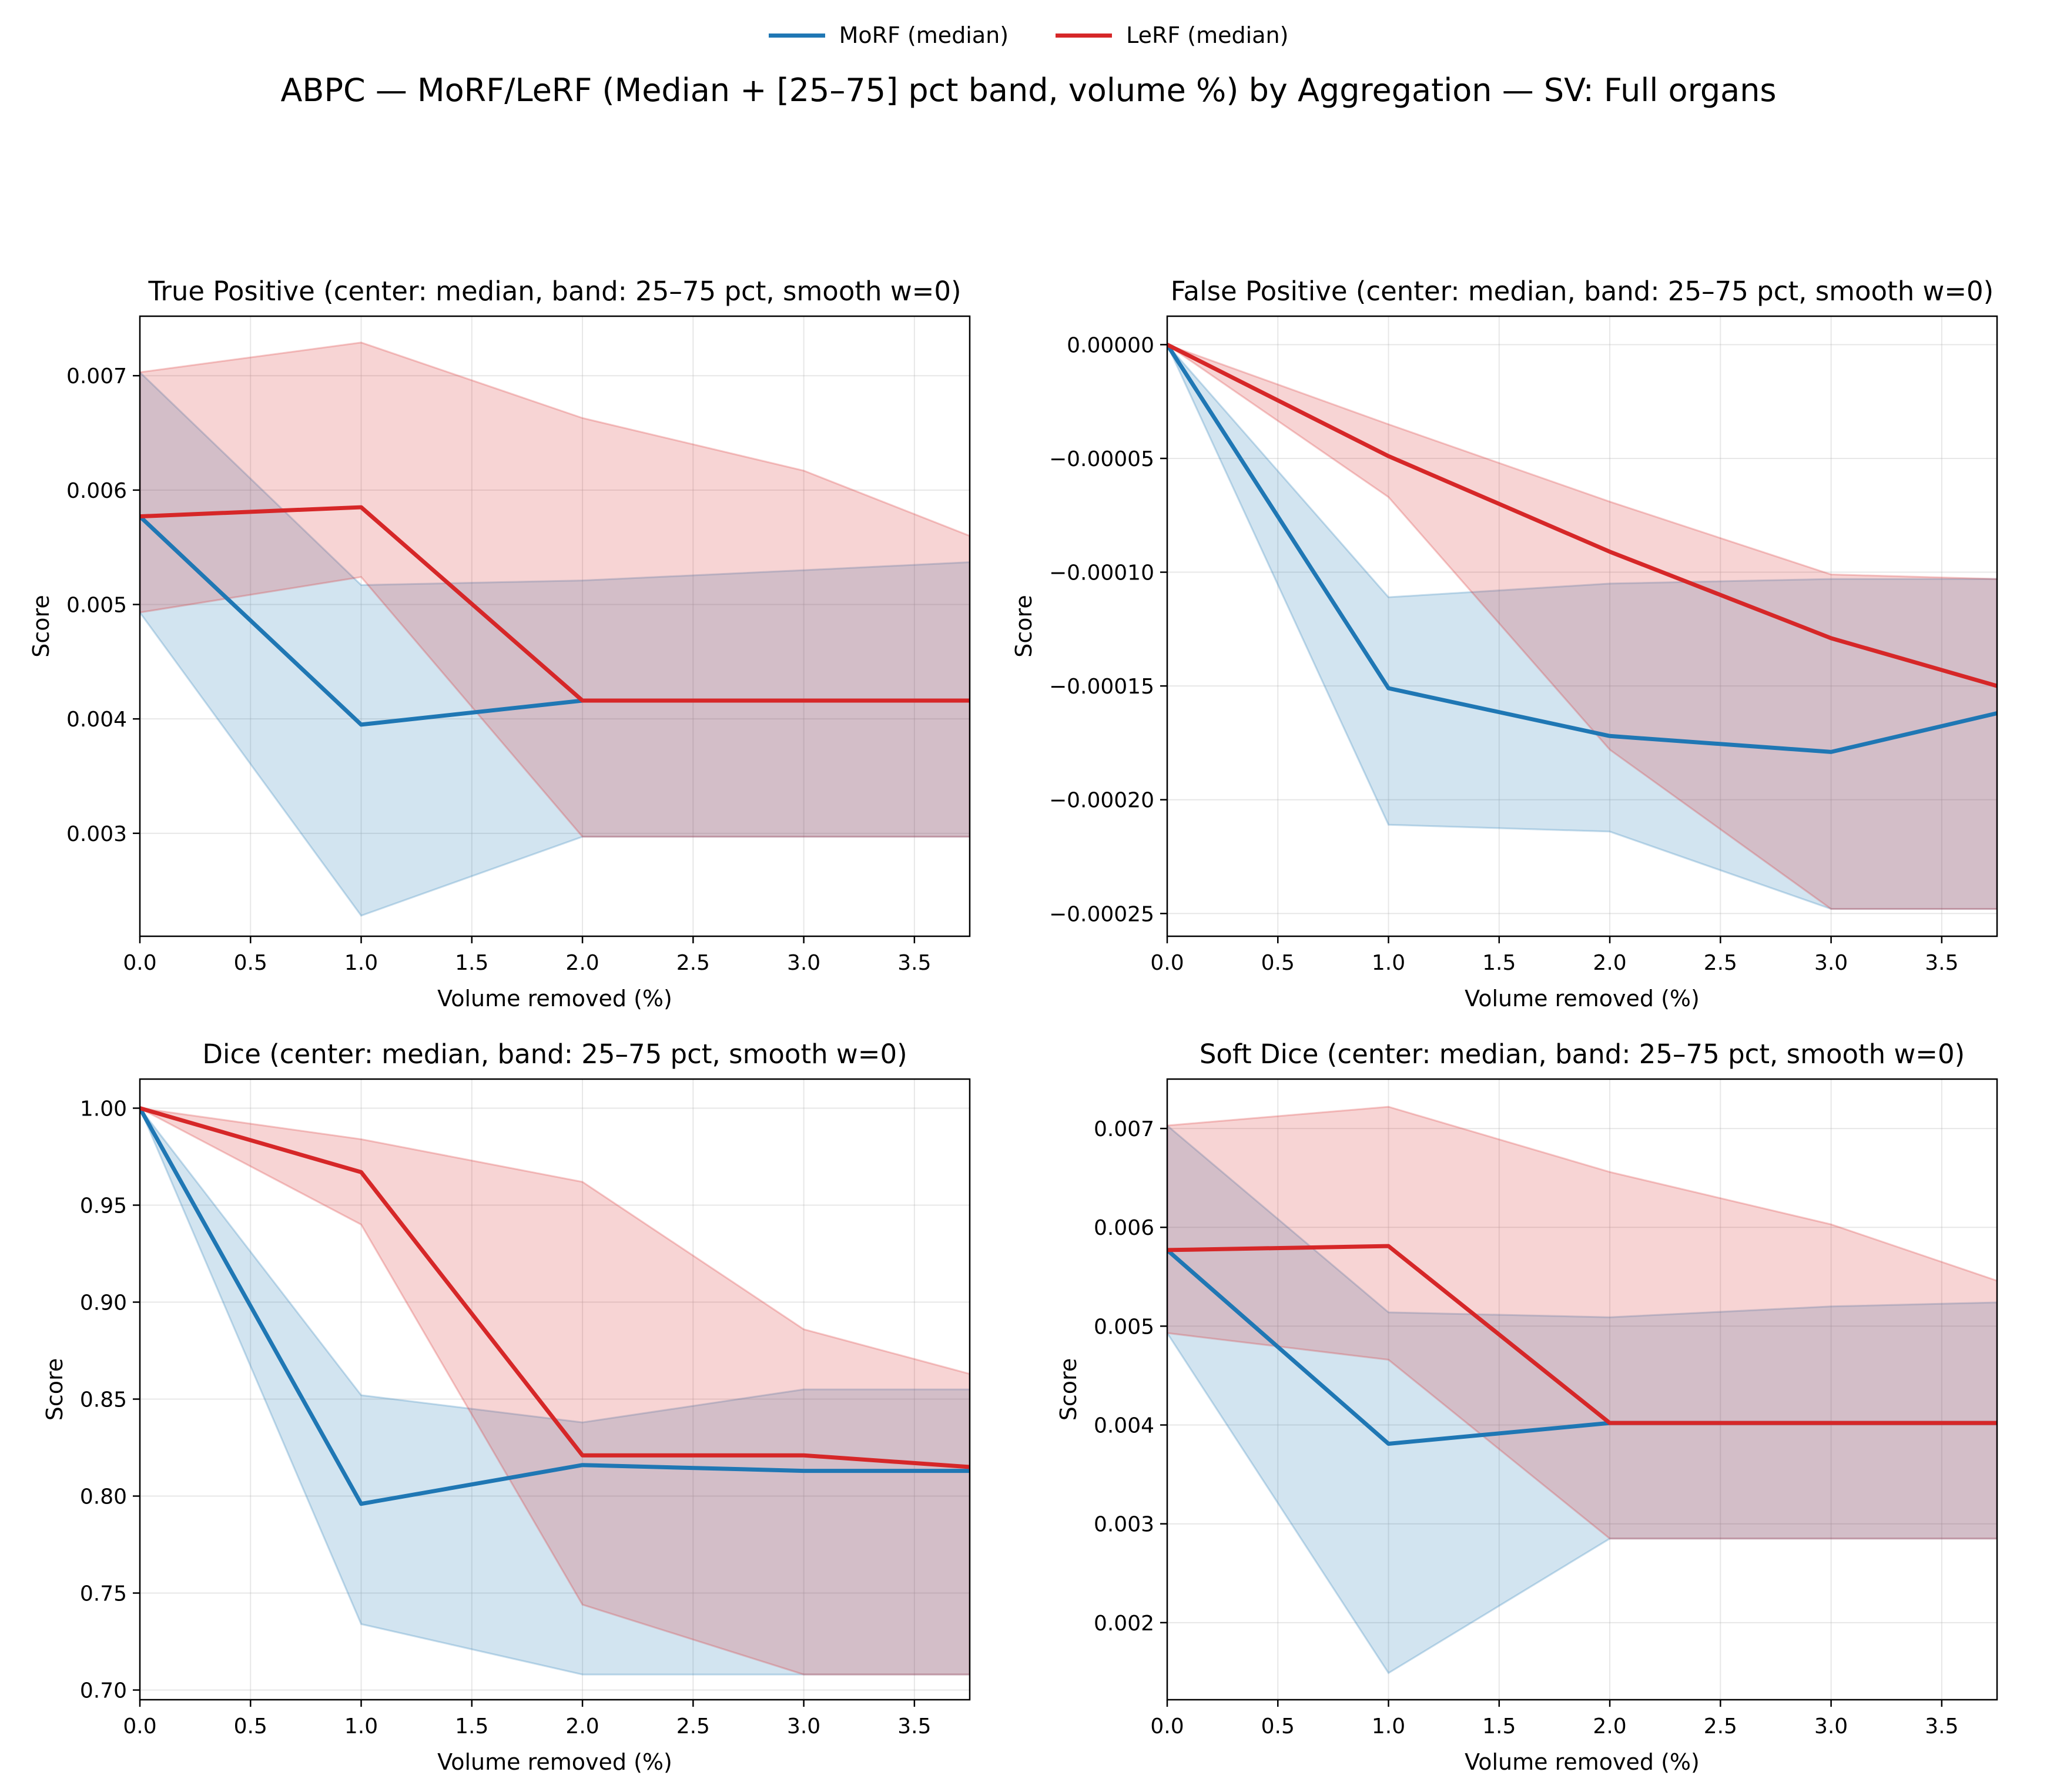 This screenshot has width=2057, height=1792. Describe the element at coordinates (1101, 573) in the screenshot. I see `y-tick-label: −0.00010` at that location.